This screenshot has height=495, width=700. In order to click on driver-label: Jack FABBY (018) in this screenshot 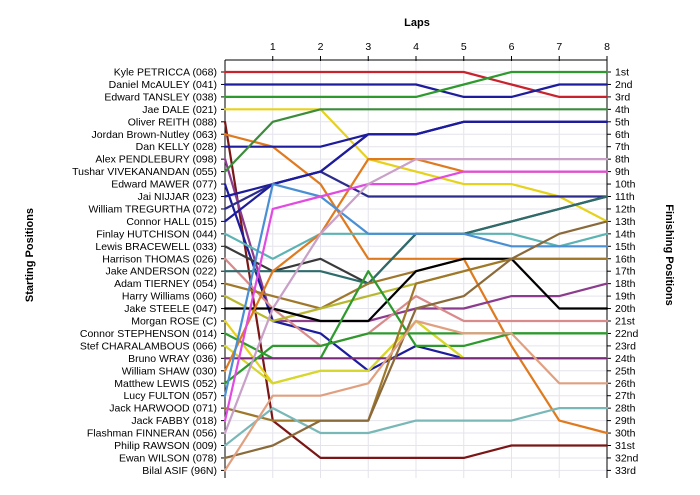, I will do `click(174, 421)`.